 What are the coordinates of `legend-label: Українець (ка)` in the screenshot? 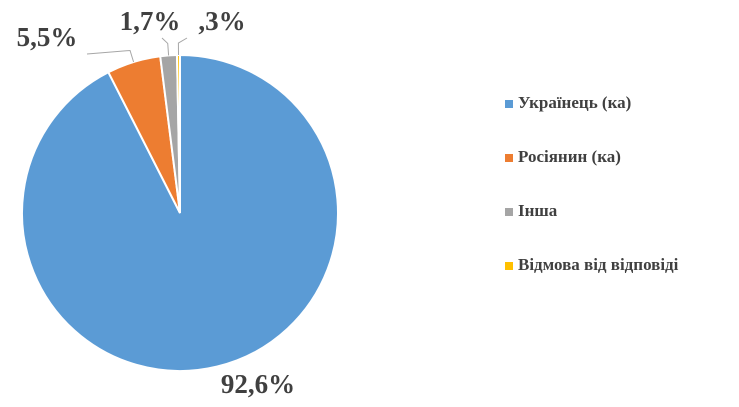 It's located at (574, 102).